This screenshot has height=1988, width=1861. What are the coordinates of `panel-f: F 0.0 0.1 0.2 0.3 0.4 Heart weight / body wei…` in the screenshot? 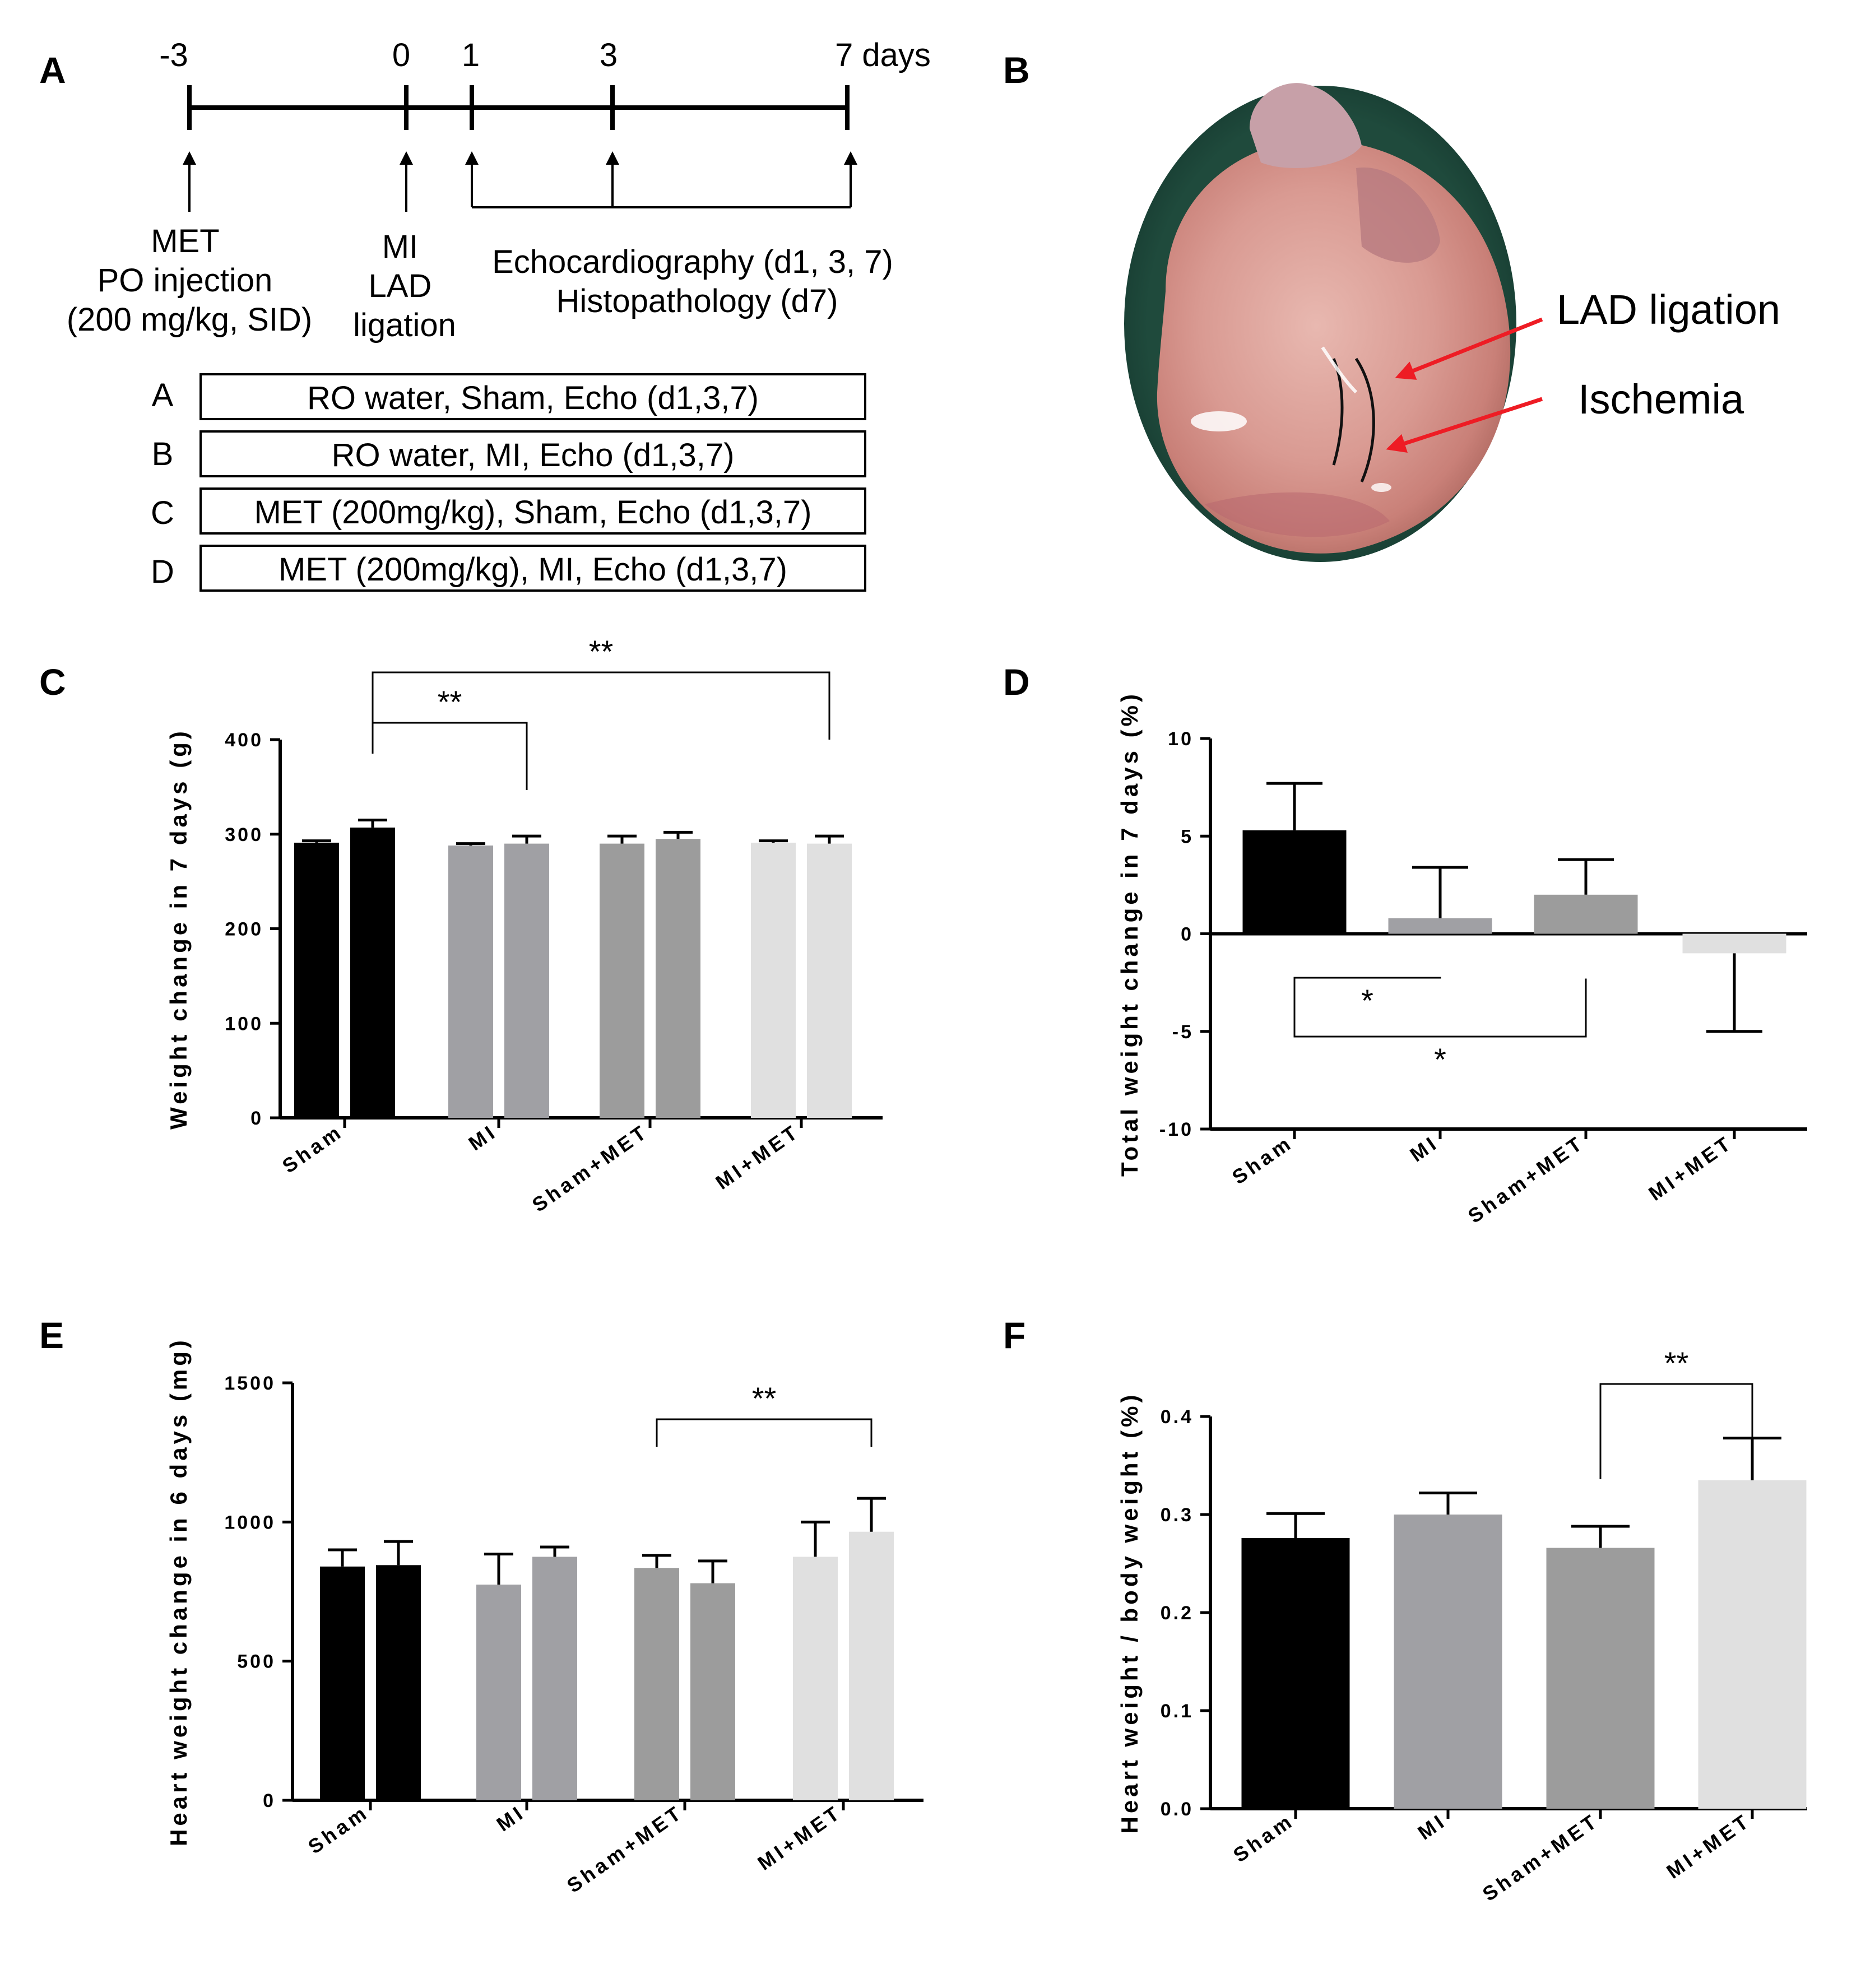 It's located at (1405, 1610).